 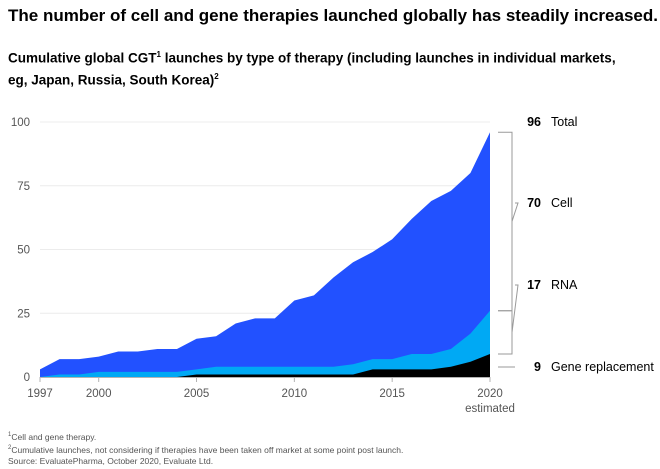 I want to click on footnote-1: 1Cell and gene therapy., so click(x=205, y=436).